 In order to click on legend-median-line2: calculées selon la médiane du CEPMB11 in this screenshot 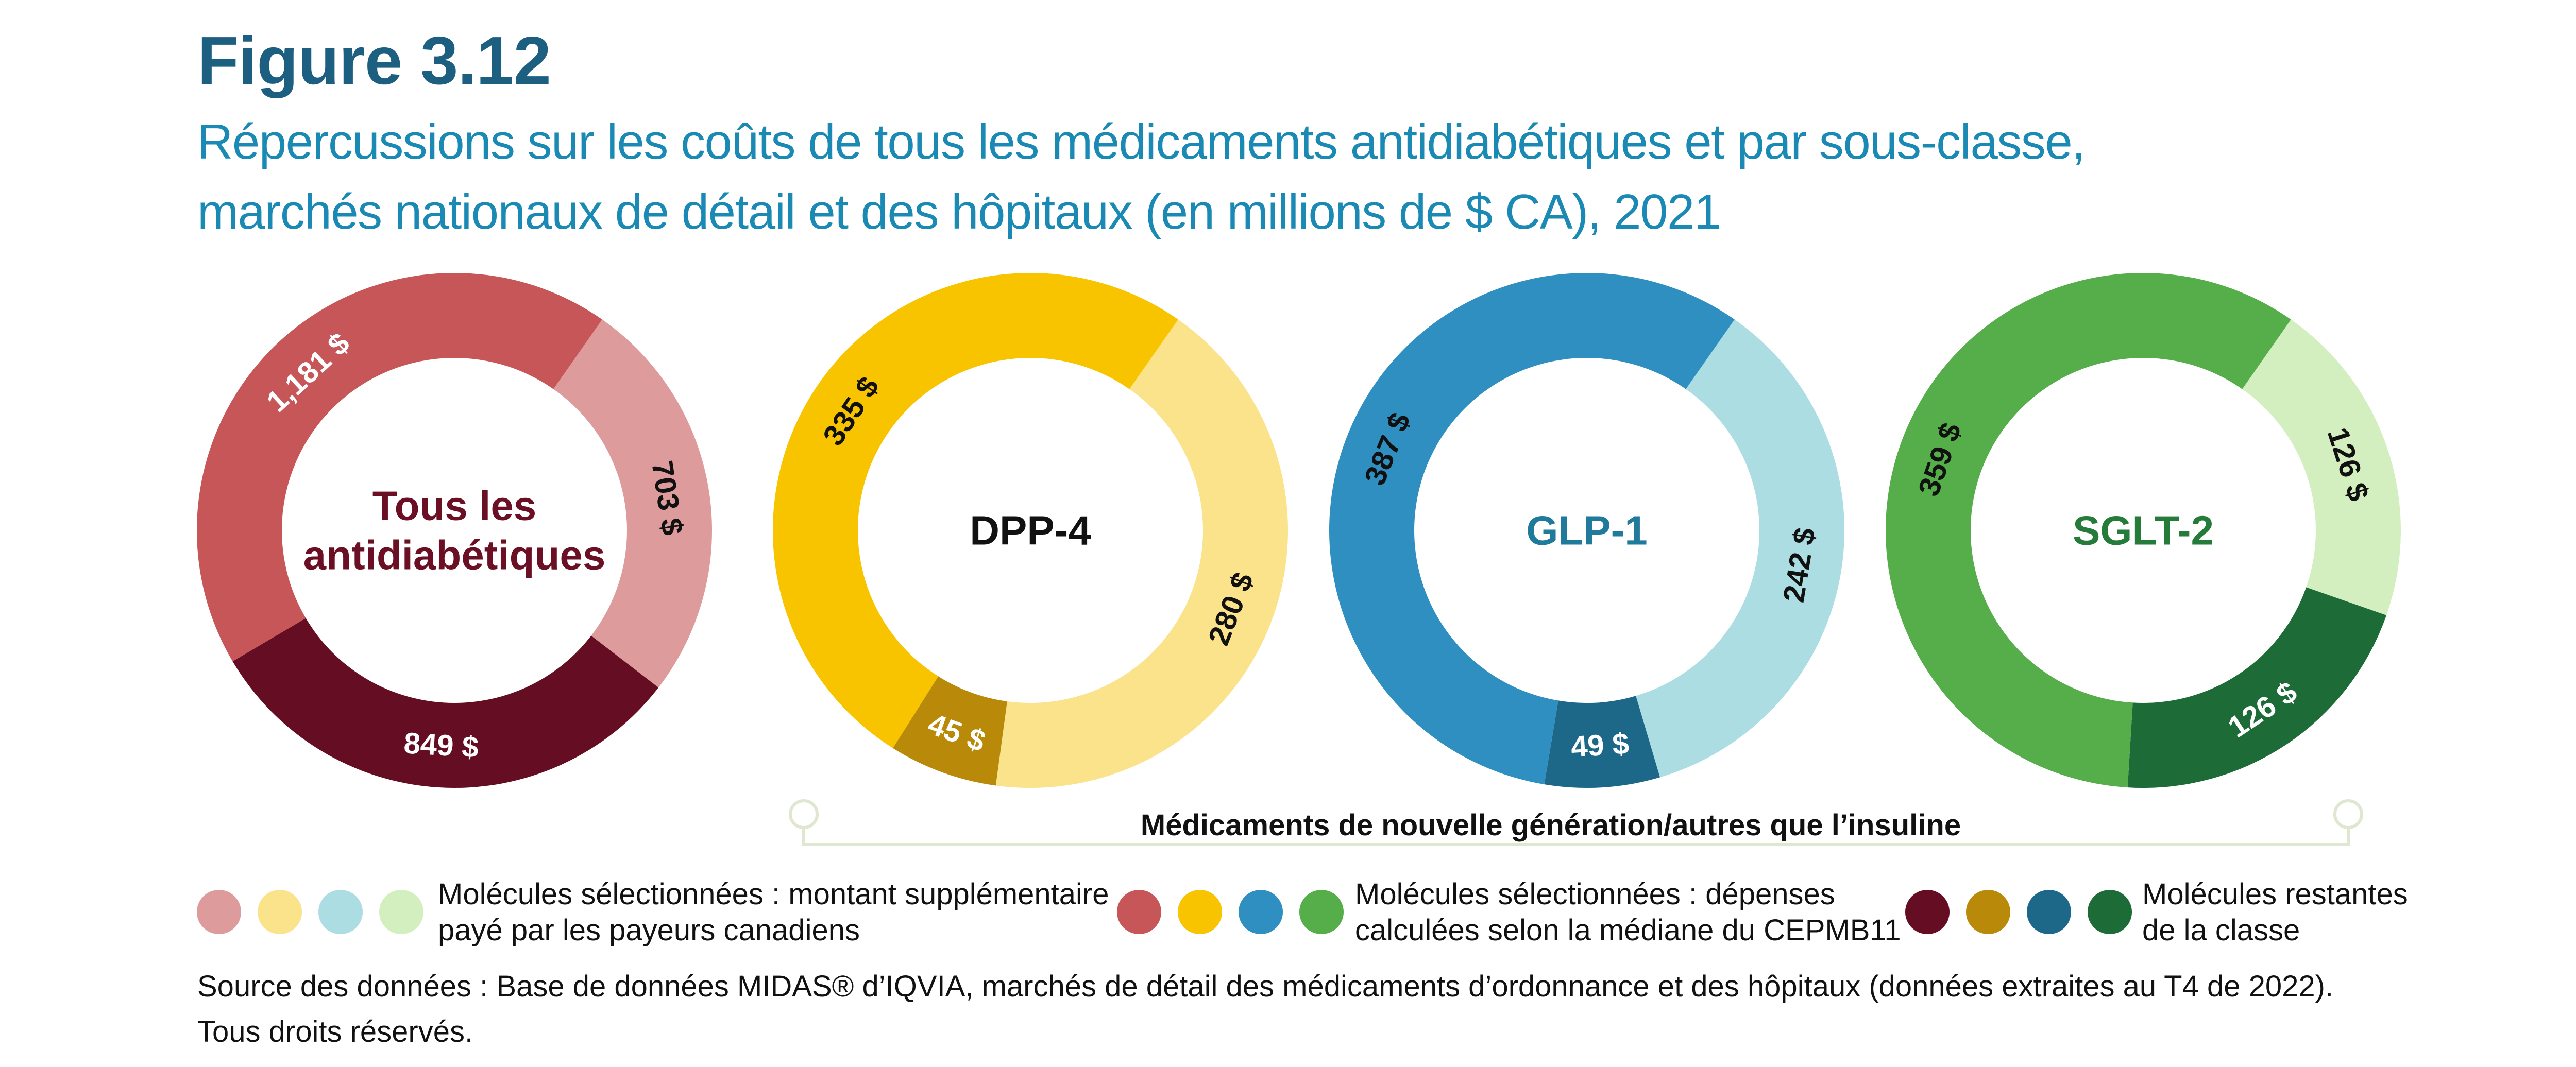, I will do `click(1628, 930)`.